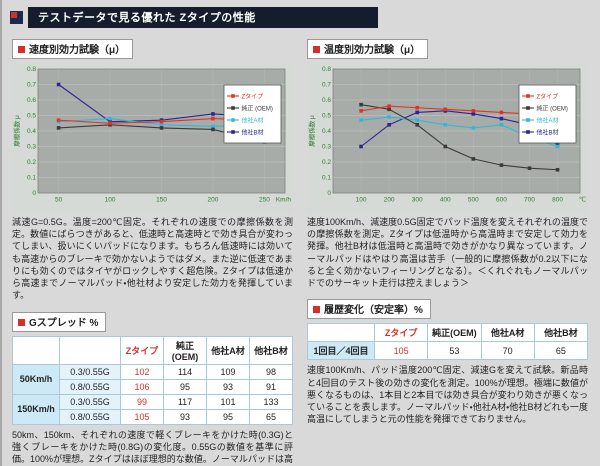 The height and width of the screenshot is (466, 600). Describe the element at coordinates (501, 200) in the screenshot. I see `svg-text: 600` at that location.